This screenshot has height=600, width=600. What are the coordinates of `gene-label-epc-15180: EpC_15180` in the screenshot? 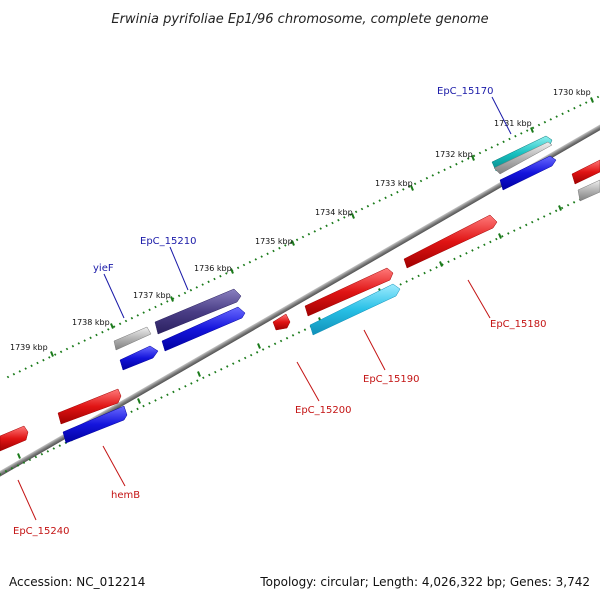 It's located at (518, 324).